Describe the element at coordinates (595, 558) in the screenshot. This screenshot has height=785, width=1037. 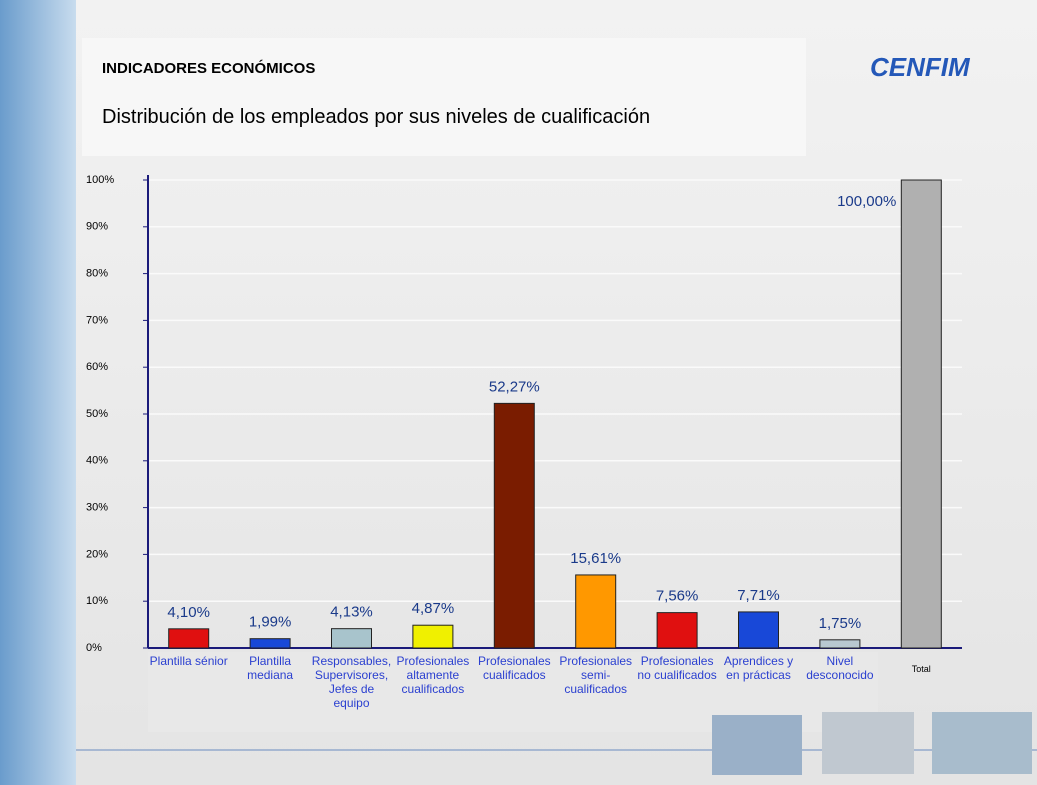
I see `value-label: 15,61%` at that location.